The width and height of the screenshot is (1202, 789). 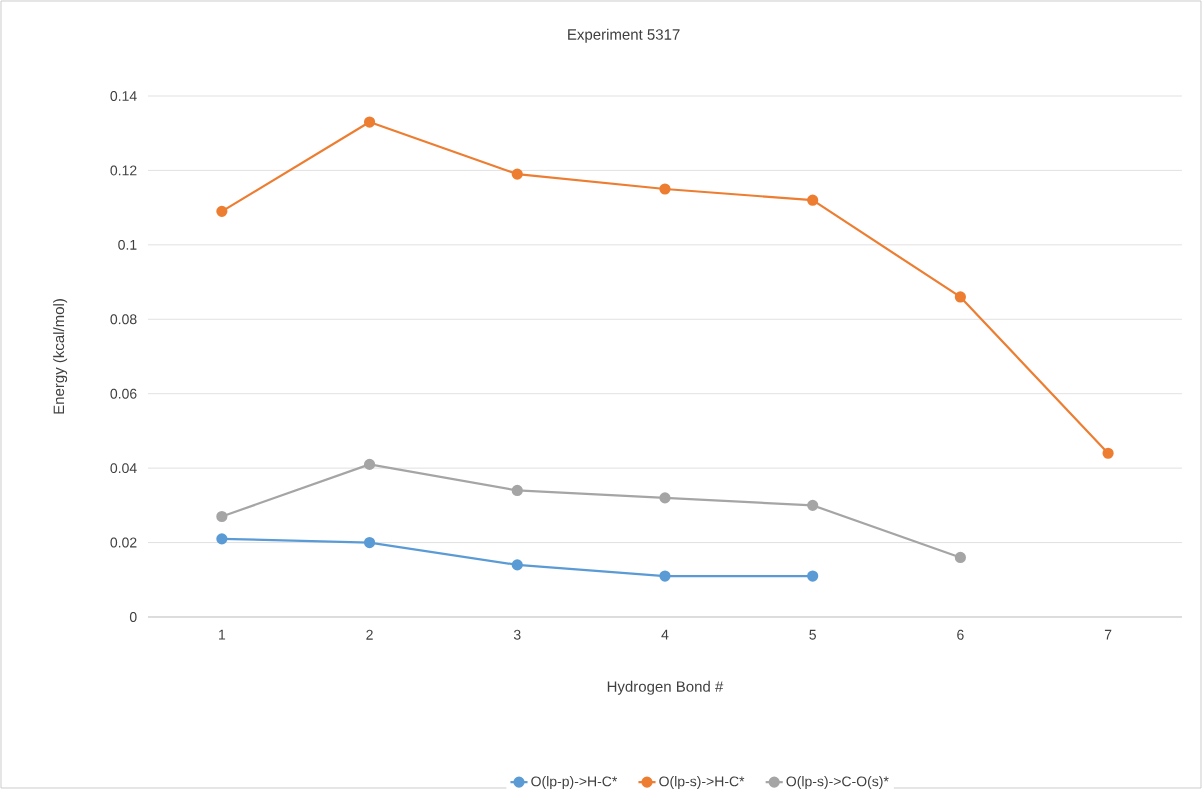 What do you see at coordinates (517, 634) in the screenshot?
I see `x-tick-label: 3` at bounding box center [517, 634].